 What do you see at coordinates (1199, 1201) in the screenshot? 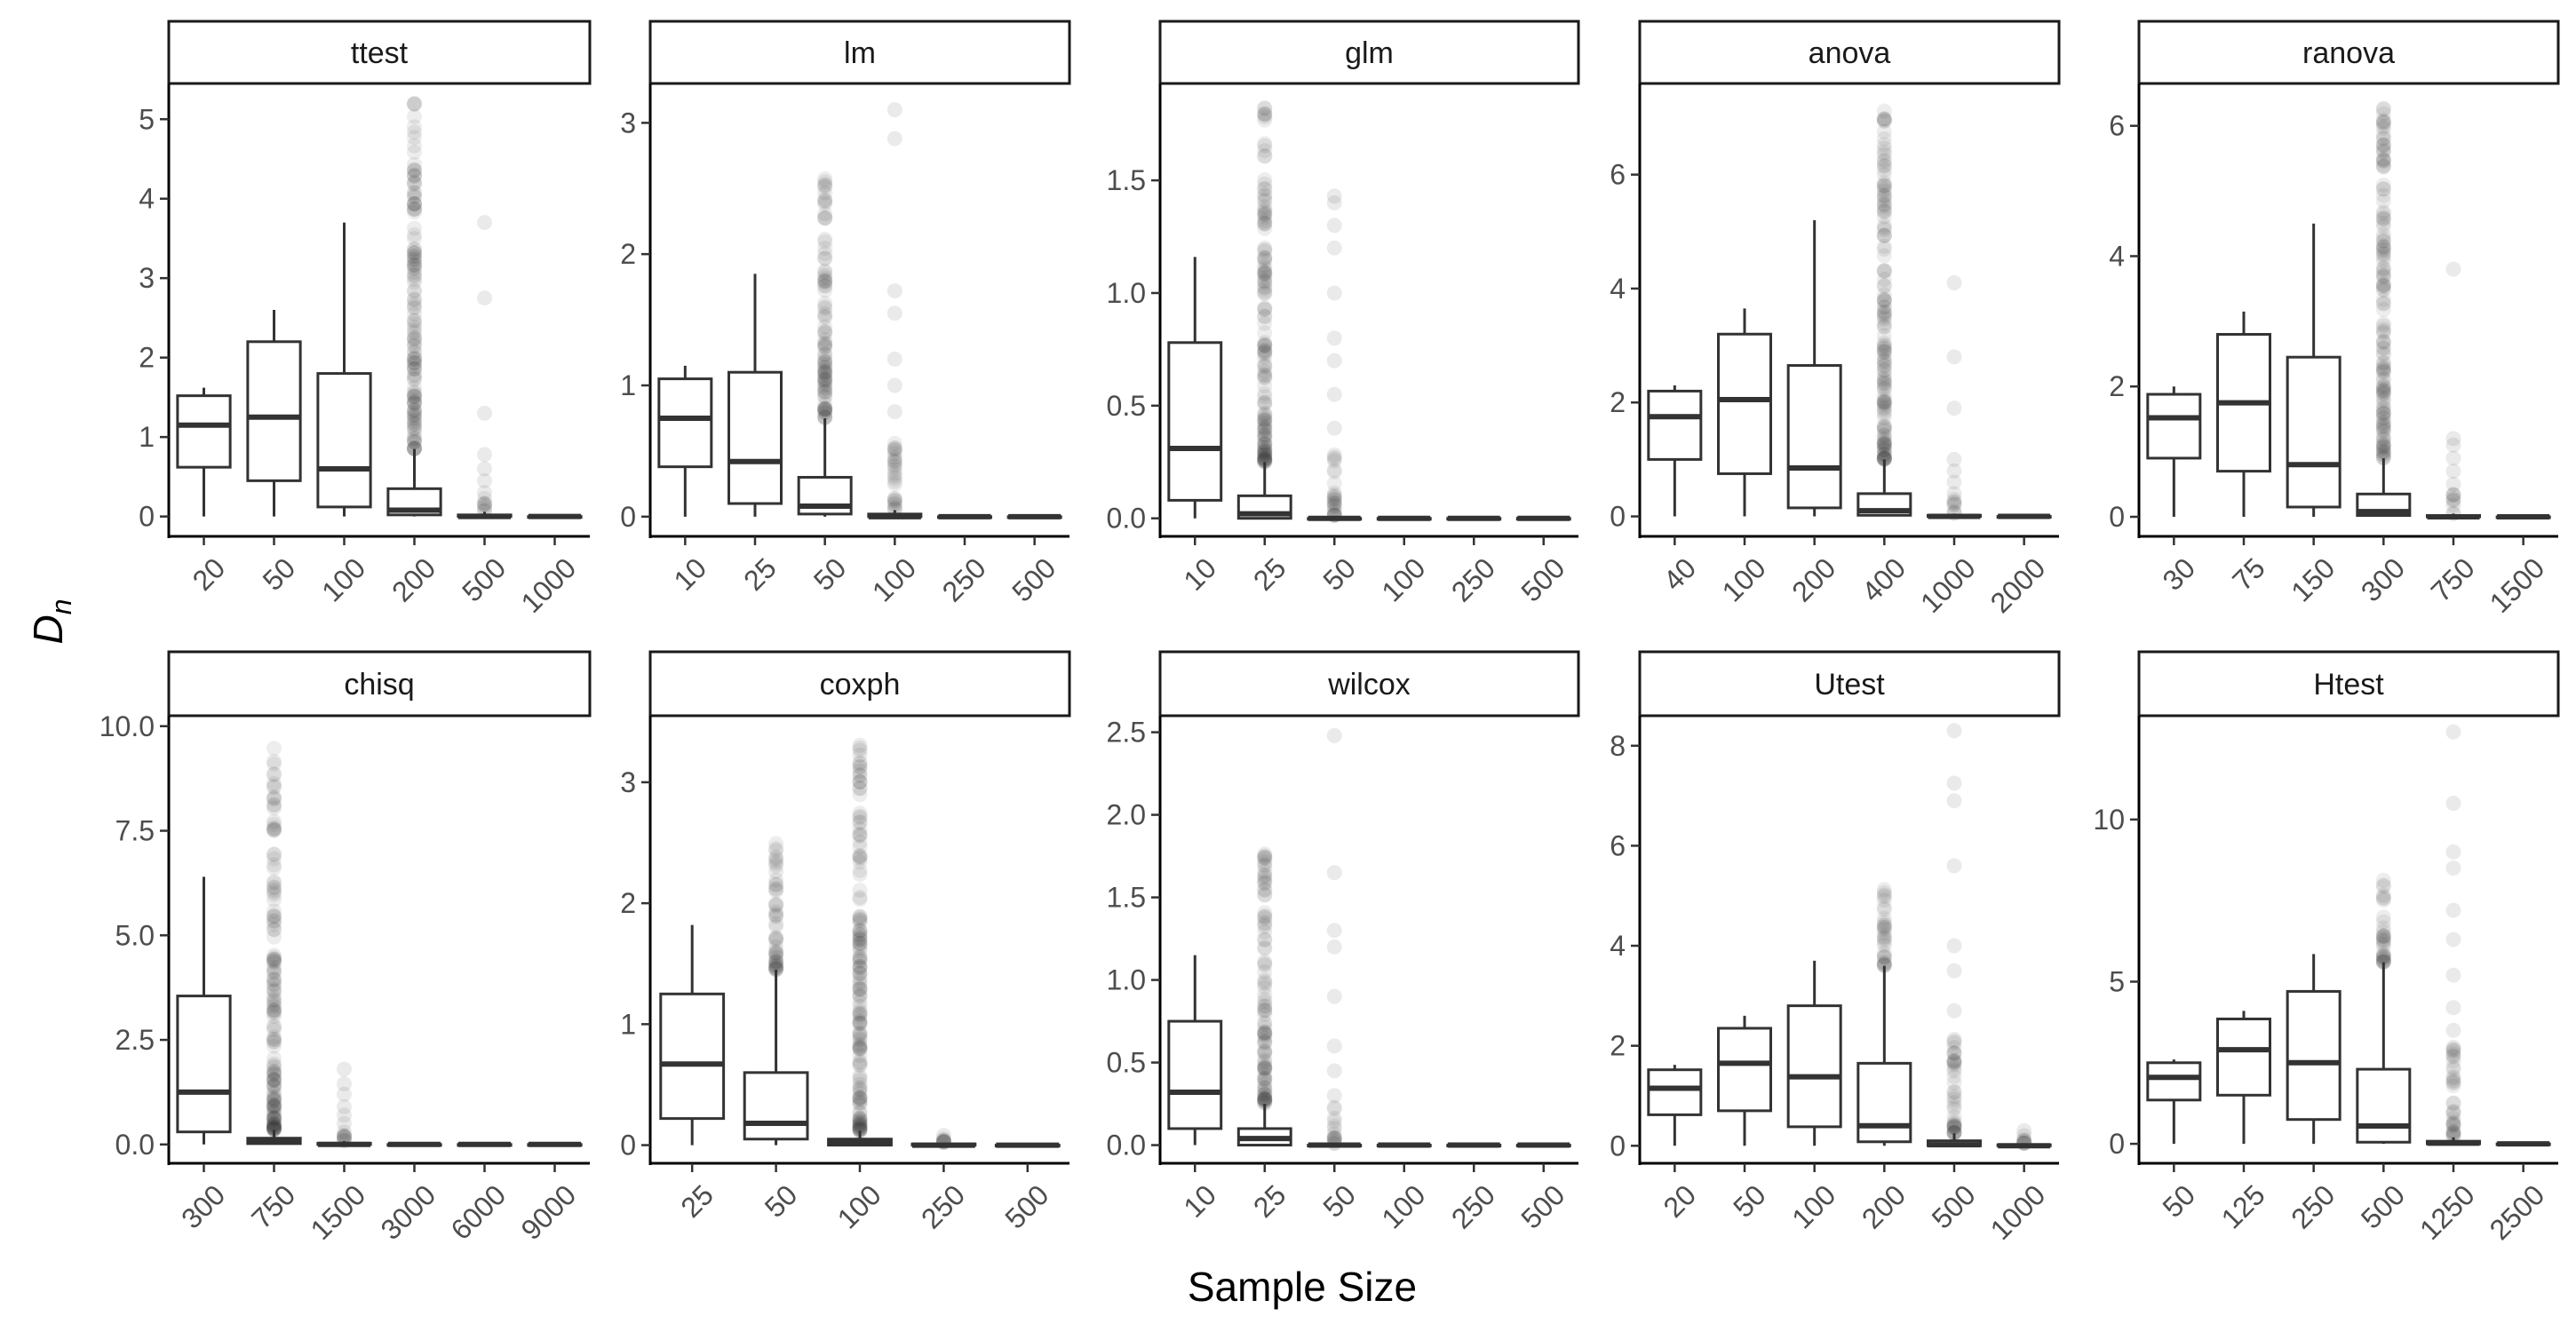
I see `x-tick-label: 10` at bounding box center [1199, 1201].